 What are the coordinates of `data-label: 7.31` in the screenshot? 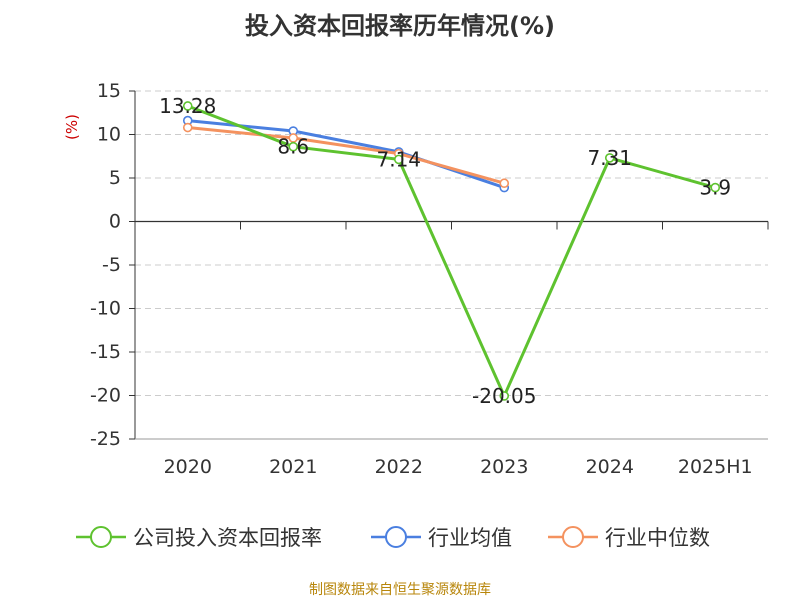 It's located at (609, 158).